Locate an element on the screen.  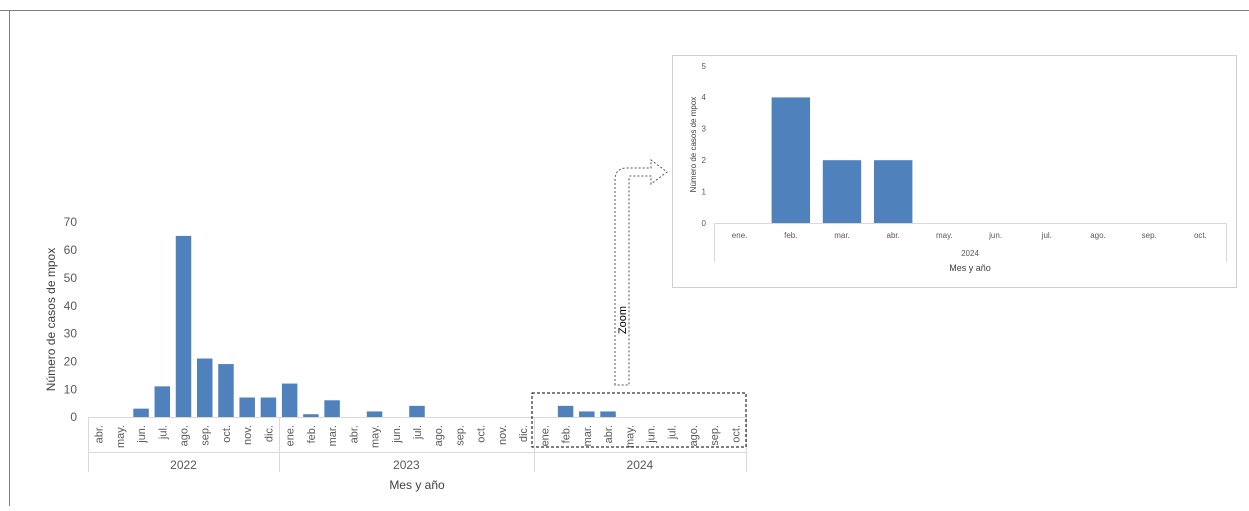
y-tick-label: 4 is located at coordinates (704, 97).